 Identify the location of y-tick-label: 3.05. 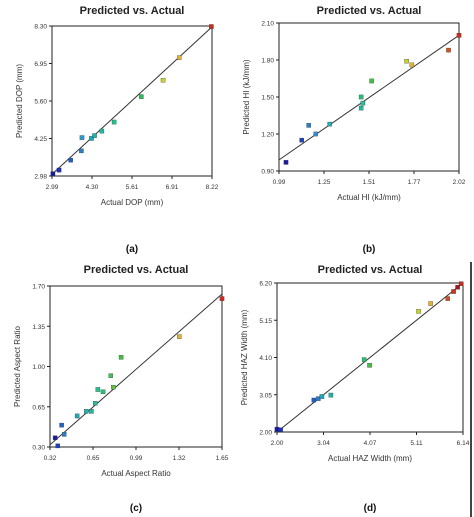
(265, 395).